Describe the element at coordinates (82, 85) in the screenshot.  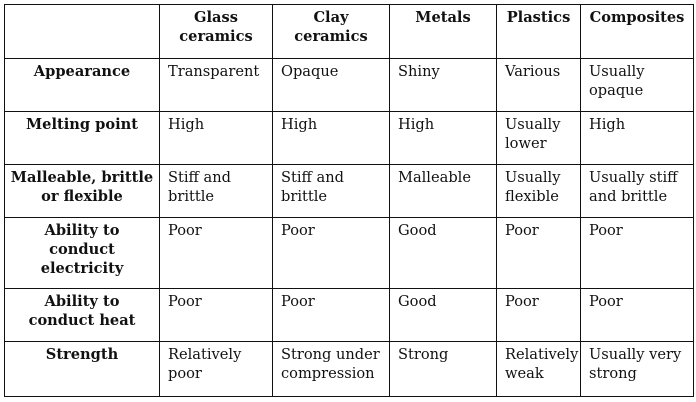
I see `row-header-appearance: Appearance` at that location.